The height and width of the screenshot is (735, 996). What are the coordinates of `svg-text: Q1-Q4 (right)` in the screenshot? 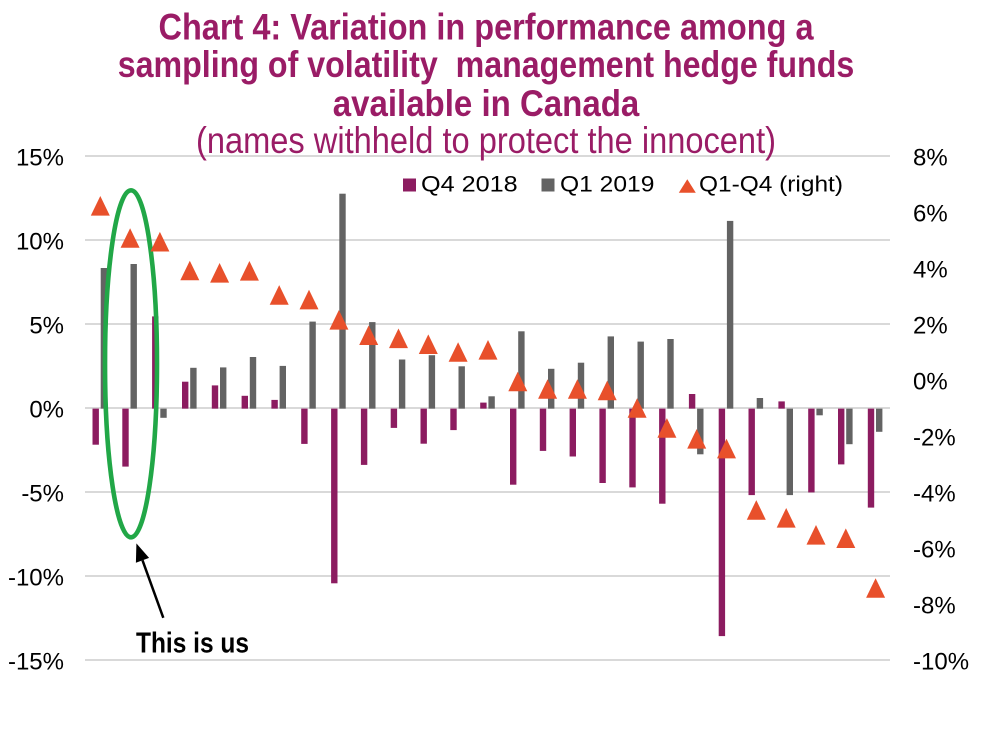 It's located at (771, 184).